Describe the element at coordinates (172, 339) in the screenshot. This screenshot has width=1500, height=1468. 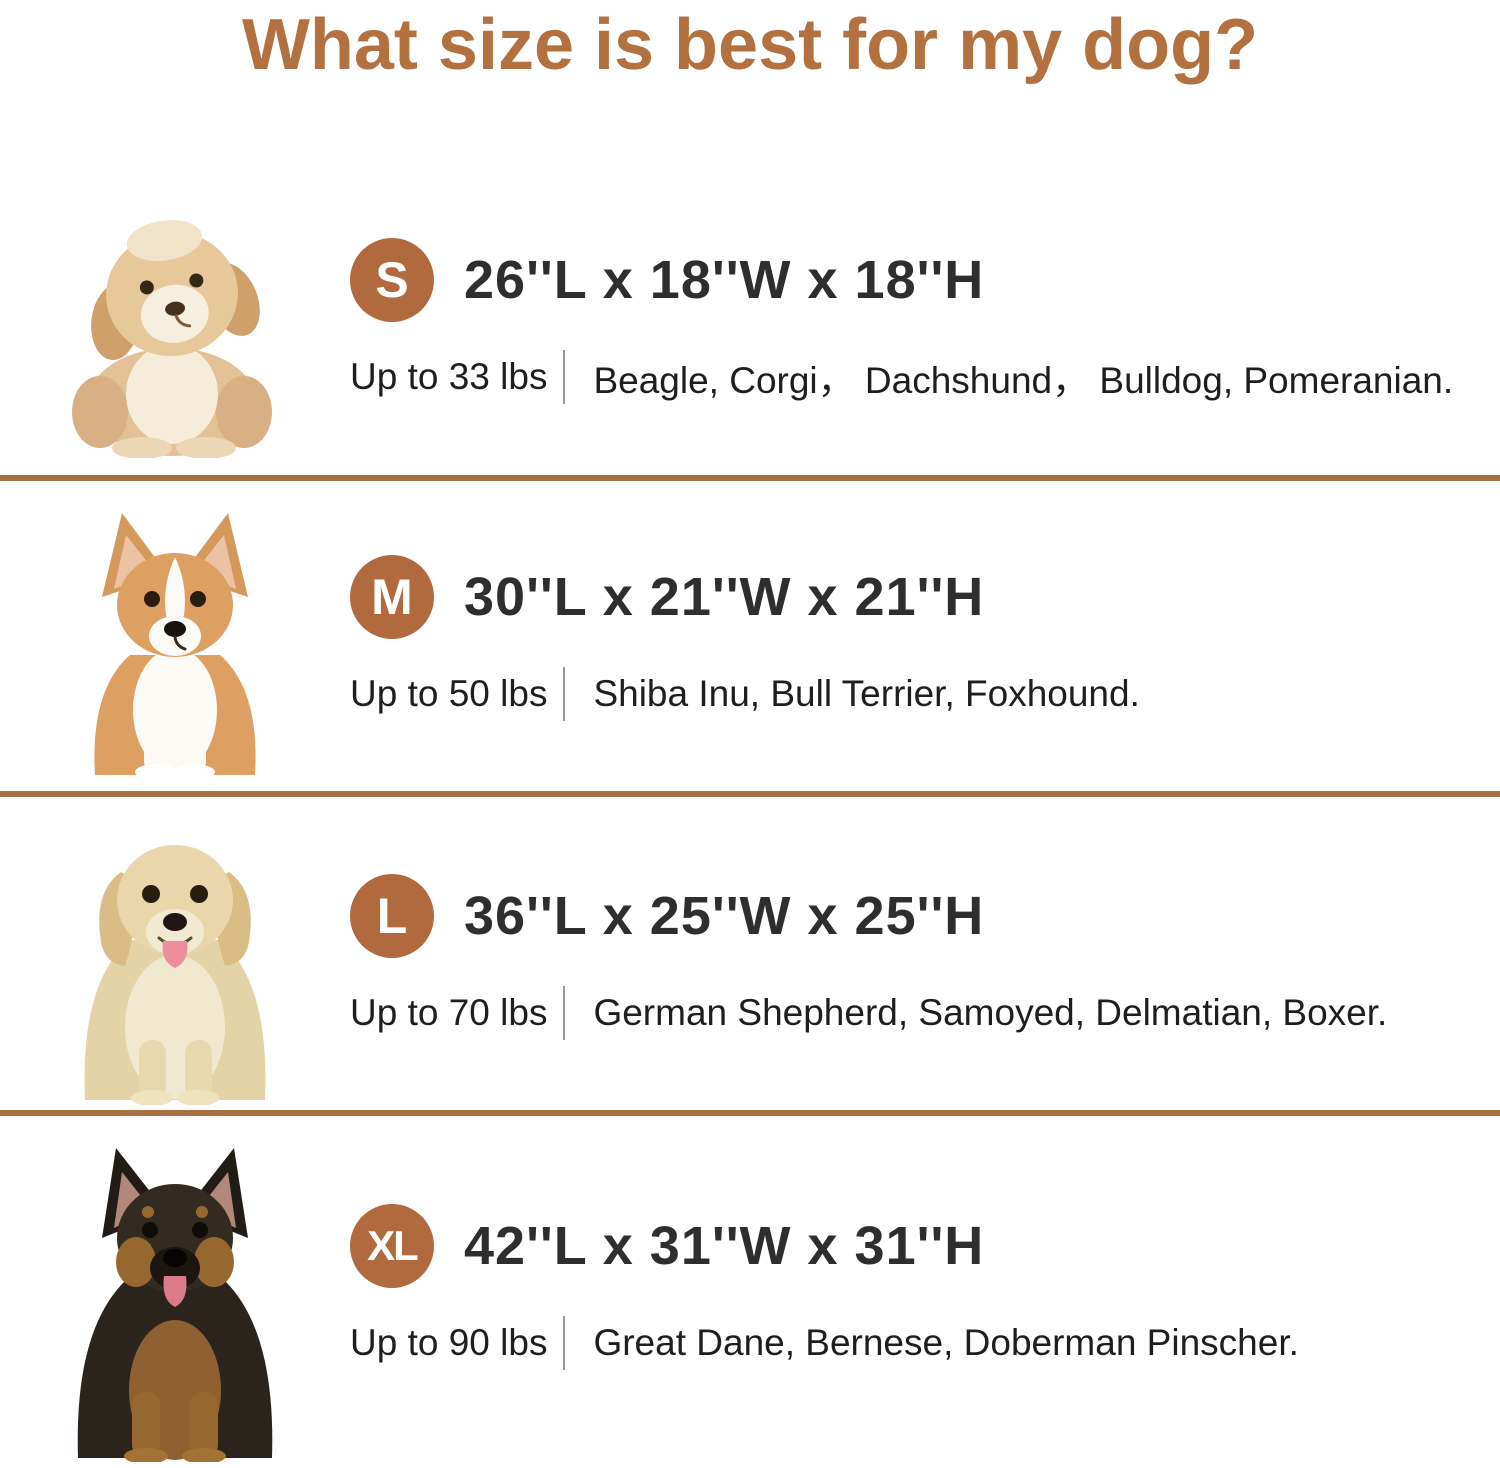
I see `havanese-puppy-icon` at that location.